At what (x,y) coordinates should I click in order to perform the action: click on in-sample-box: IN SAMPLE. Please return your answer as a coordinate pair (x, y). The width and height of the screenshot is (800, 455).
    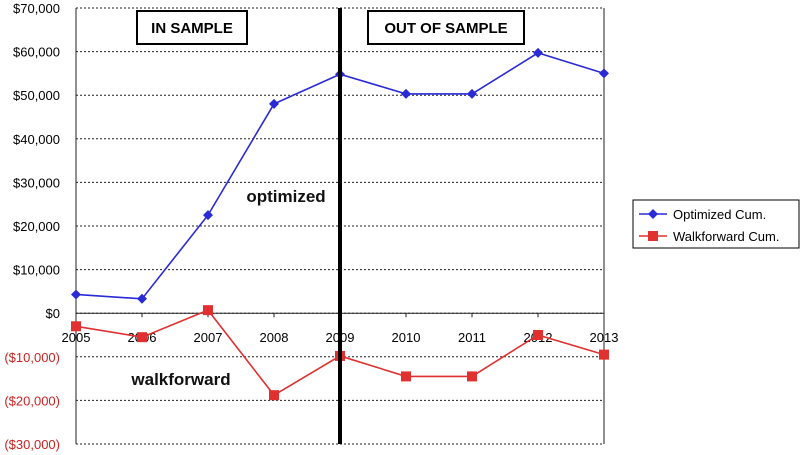
    Looking at the image, I should click on (192, 27).